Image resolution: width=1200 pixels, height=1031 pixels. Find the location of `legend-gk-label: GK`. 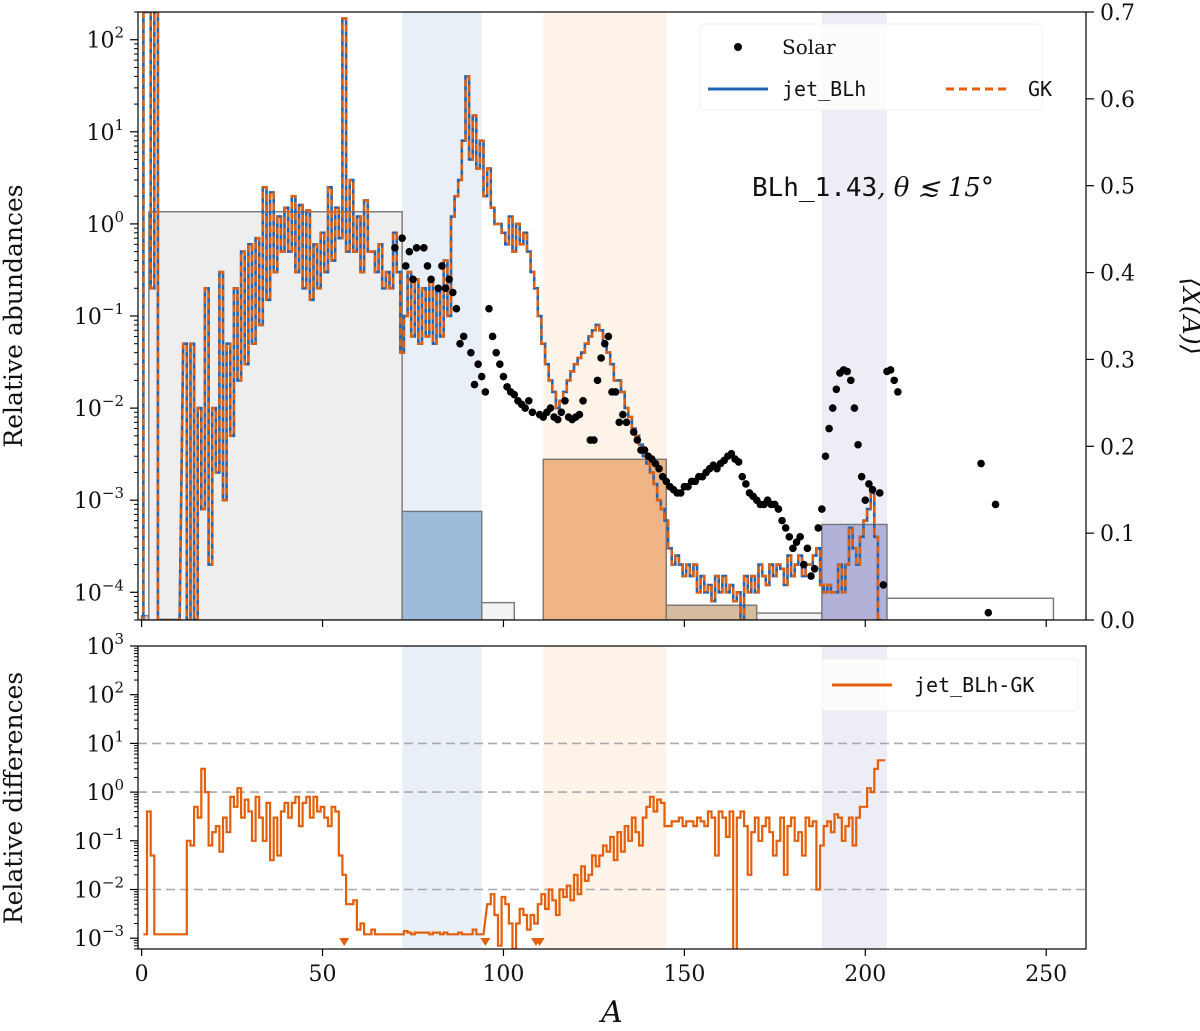

legend-gk-label: GK is located at coordinates (1040, 89).